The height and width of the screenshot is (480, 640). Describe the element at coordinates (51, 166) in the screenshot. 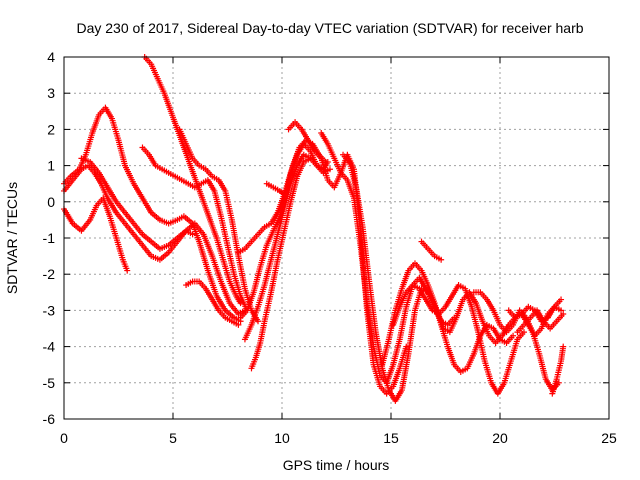

I see `y-tick-label: 1` at that location.